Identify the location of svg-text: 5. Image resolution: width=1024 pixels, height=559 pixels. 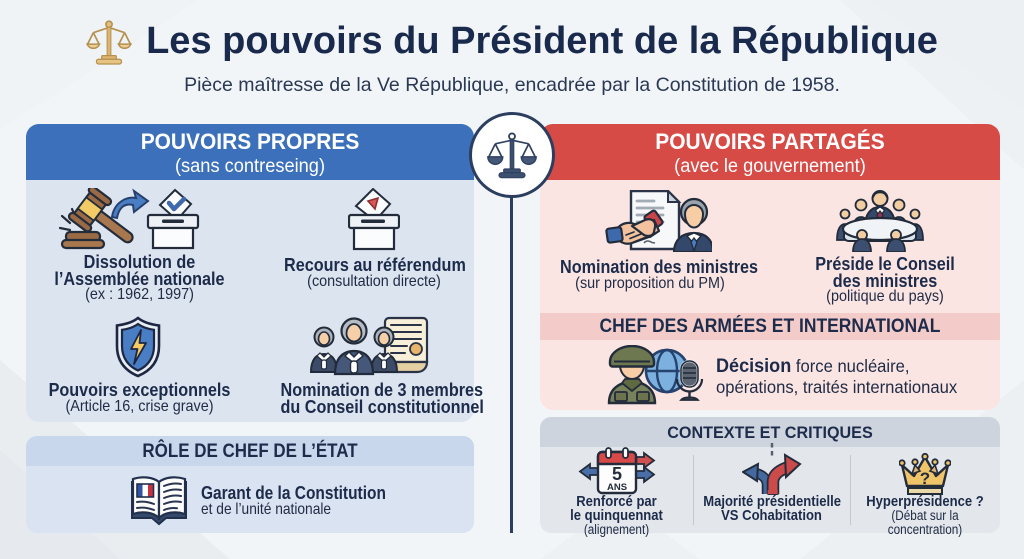
(616, 474).